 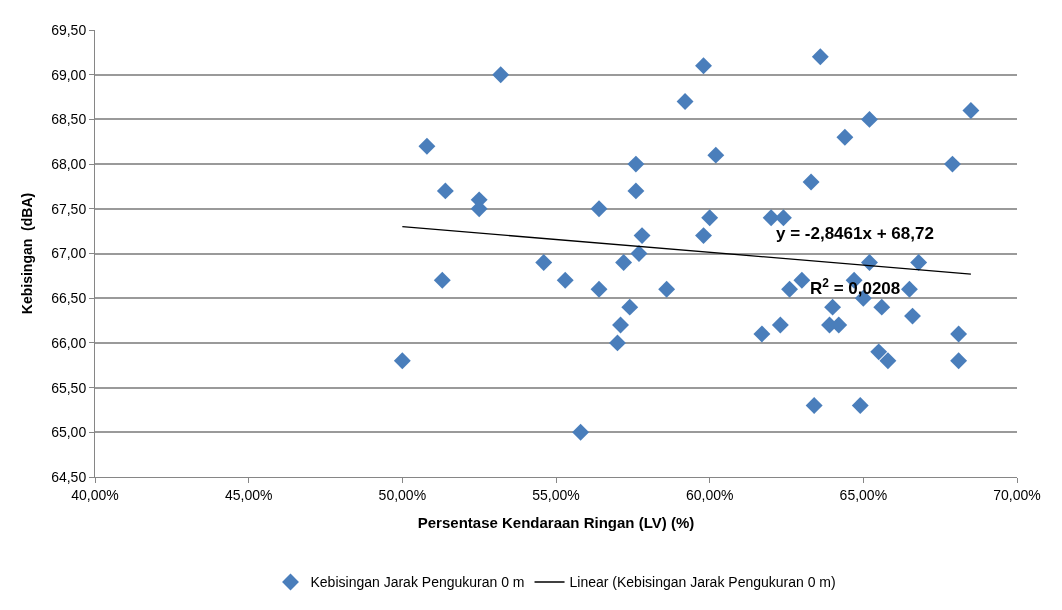 What do you see at coordinates (69, 476) in the screenshot?
I see `y-tick-label: 64,50` at bounding box center [69, 476].